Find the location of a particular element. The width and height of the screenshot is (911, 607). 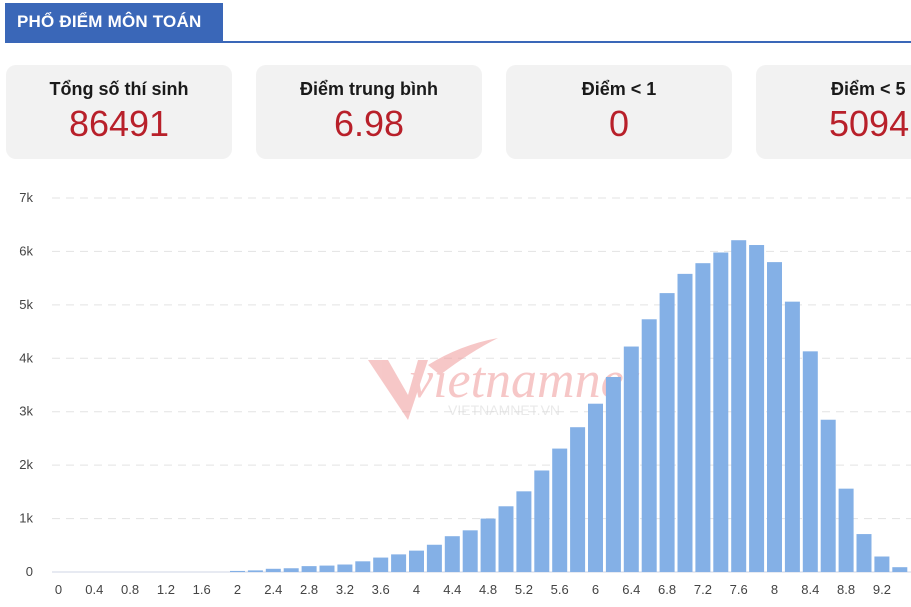

x-tick-label: 3.2 is located at coordinates (345, 589).